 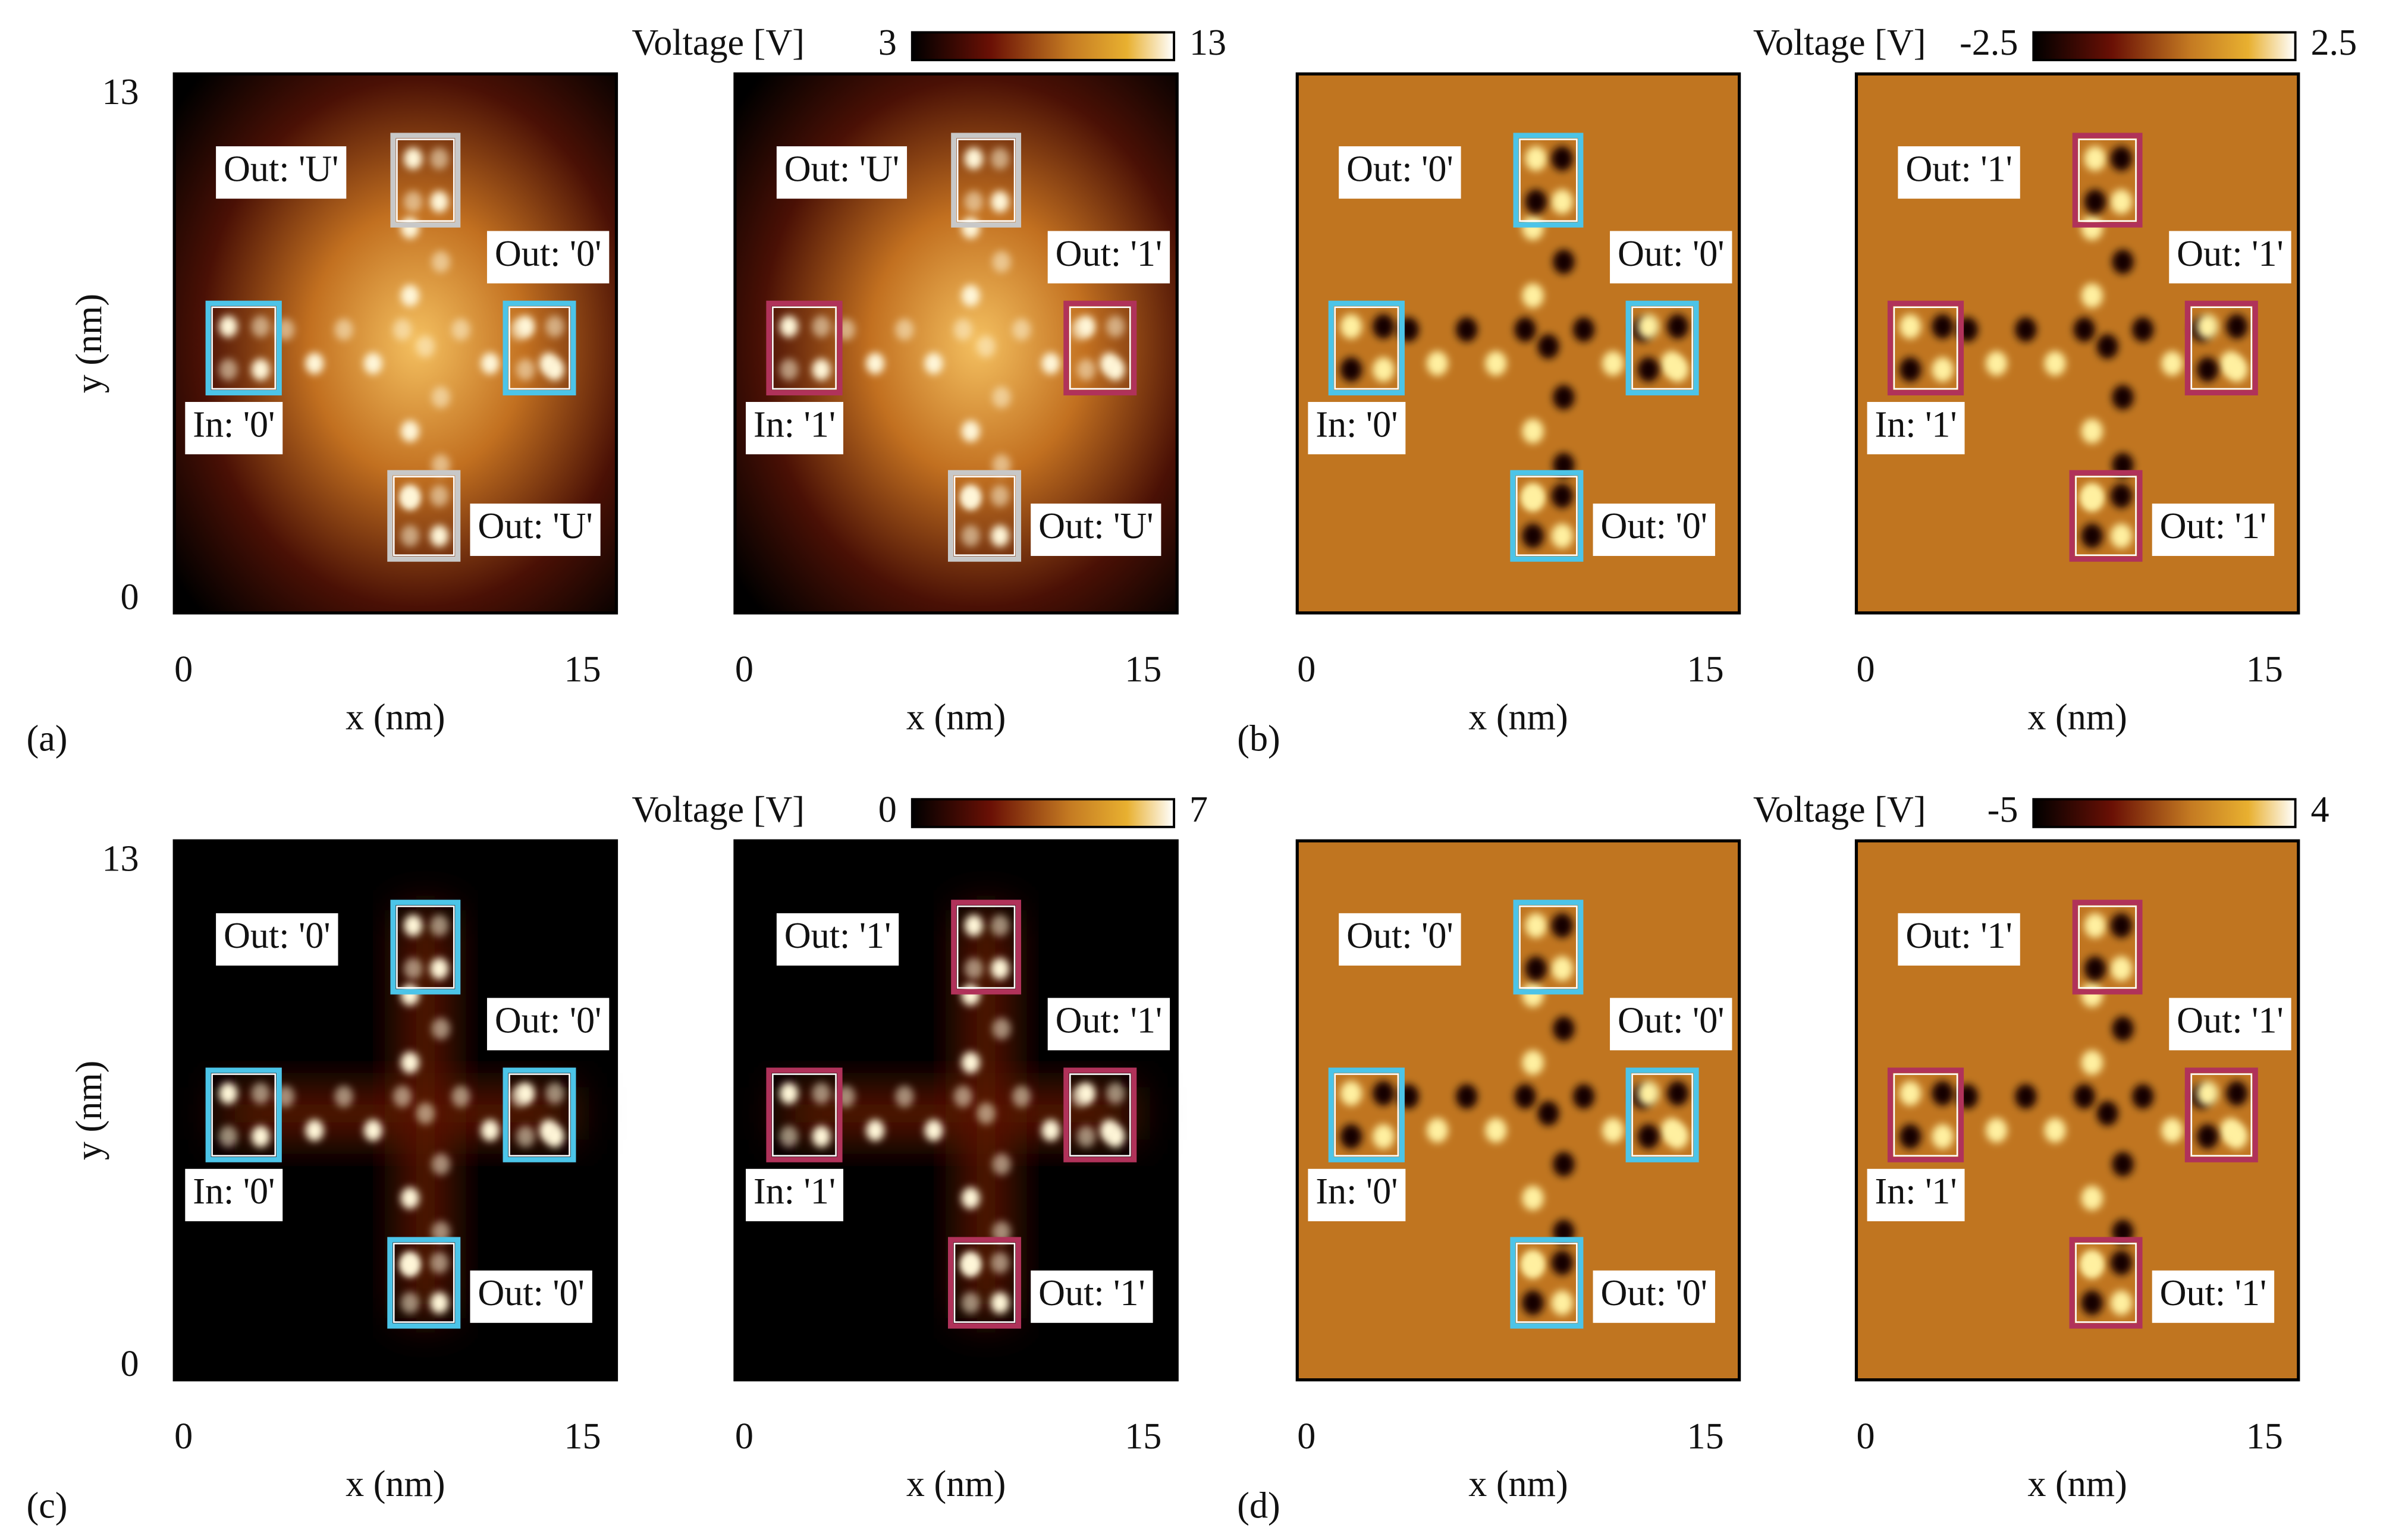 What do you see at coordinates (183, 669) in the screenshot?
I see `x-tick-label: 0` at bounding box center [183, 669].